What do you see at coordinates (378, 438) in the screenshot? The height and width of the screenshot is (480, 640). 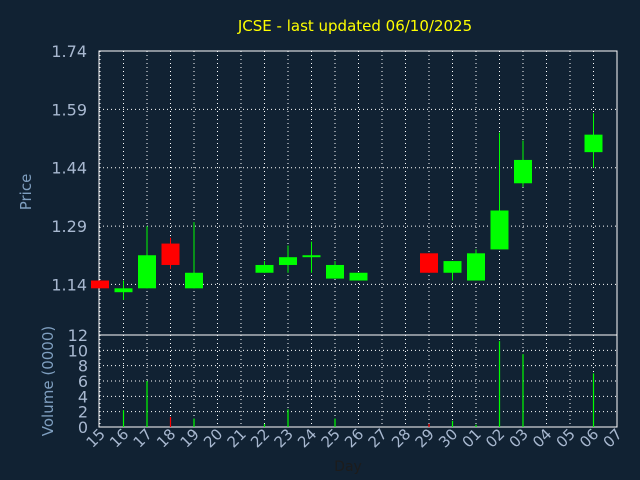 I see `x-tick-label: 27` at bounding box center [378, 438].